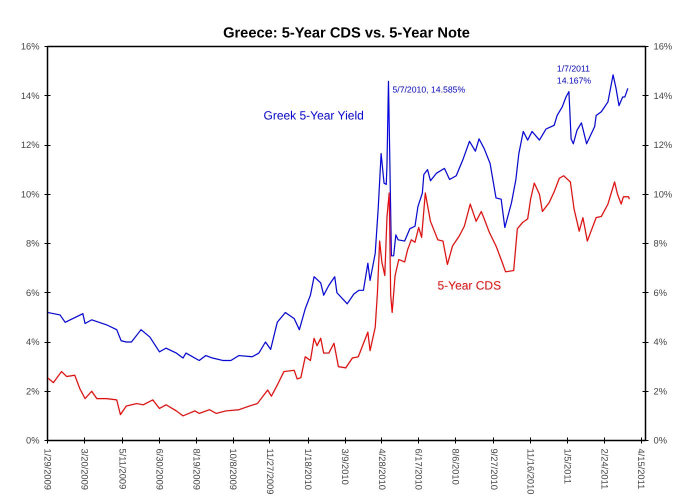 The height and width of the screenshot is (497, 683). What do you see at coordinates (531, 471) in the screenshot?
I see `x-tick-label: 11/16/2010` at bounding box center [531, 471].